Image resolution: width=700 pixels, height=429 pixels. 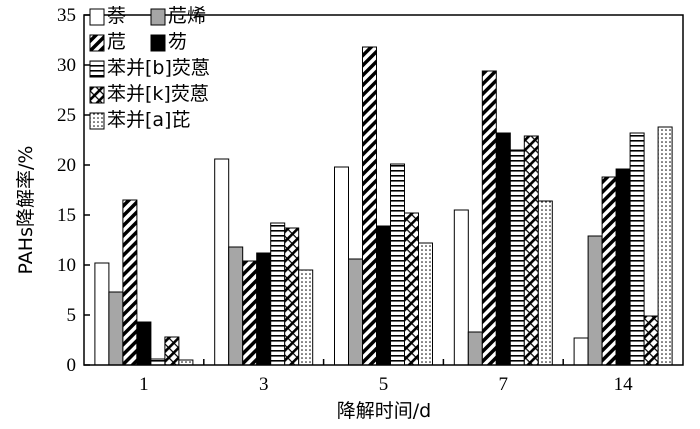 I want to click on y-tick-label: 10, so click(x=66, y=265).